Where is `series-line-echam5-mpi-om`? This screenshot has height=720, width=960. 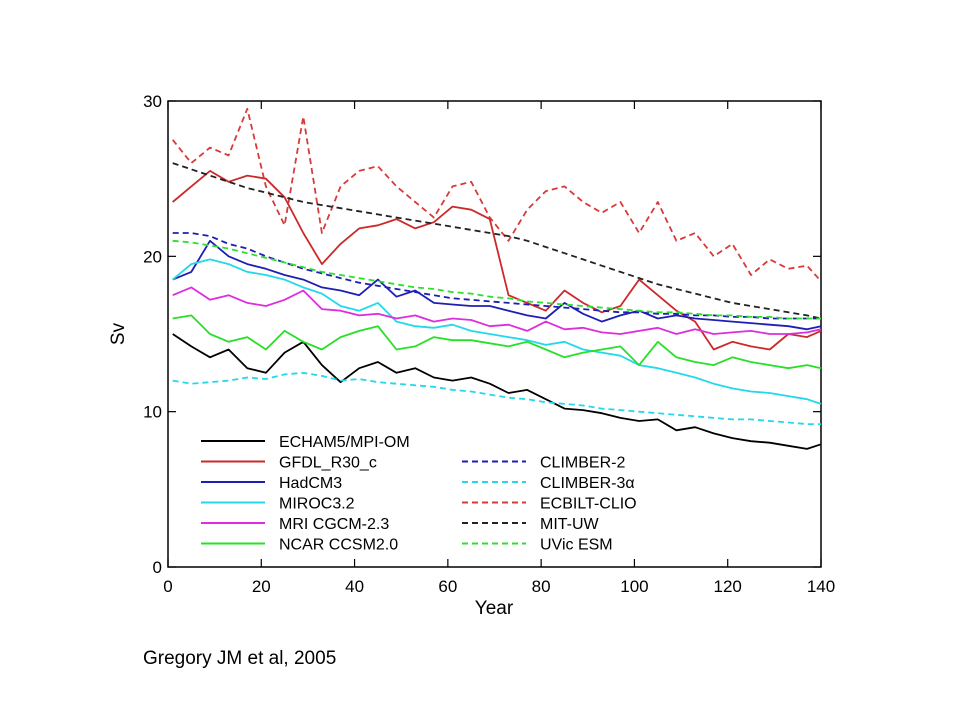
series-line-echam5-mpi-om is located at coordinates (497, 391).